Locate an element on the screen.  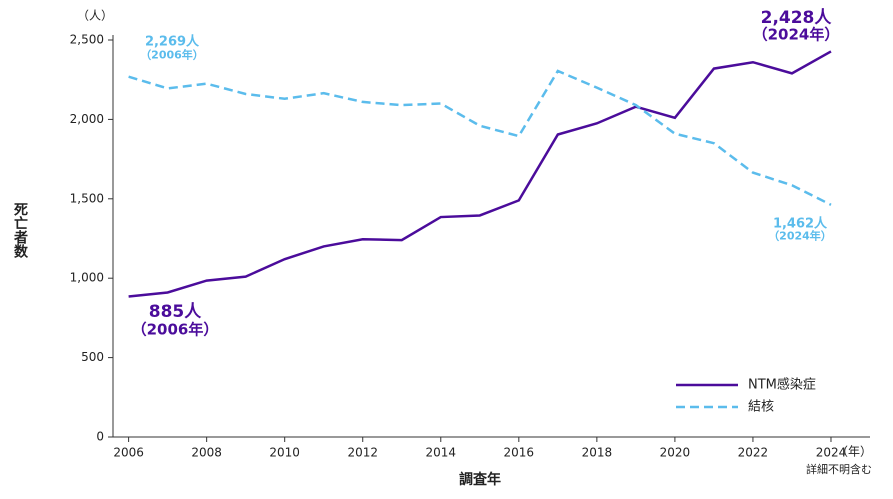
y-tick-label: 1,000 is located at coordinates (87, 278).